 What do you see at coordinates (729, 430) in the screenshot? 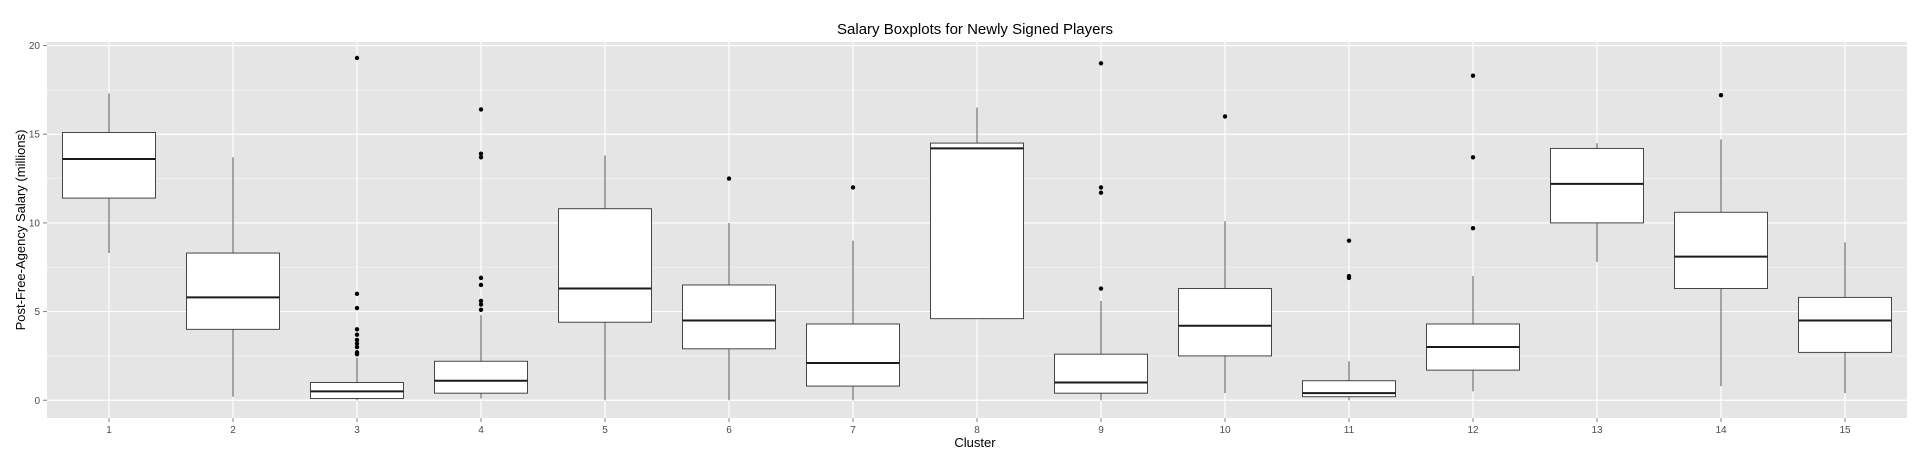
I see `x-tick-label: 6` at bounding box center [729, 430].